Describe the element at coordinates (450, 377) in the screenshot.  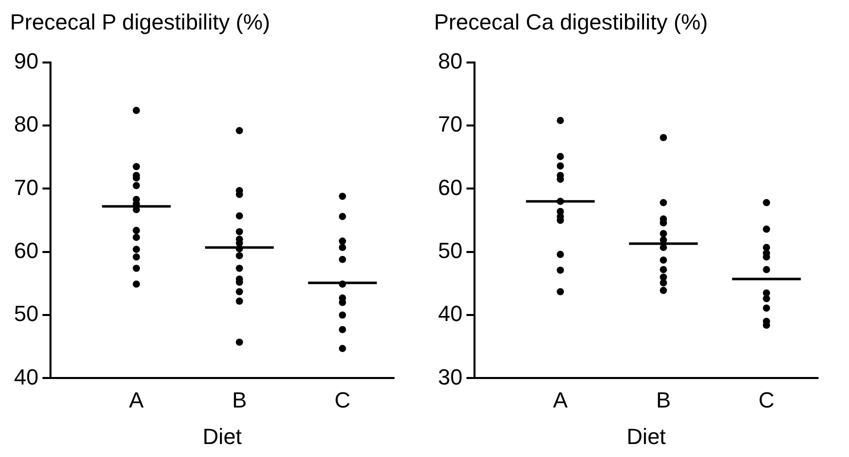
I see `y-tick-label: 30` at that location.